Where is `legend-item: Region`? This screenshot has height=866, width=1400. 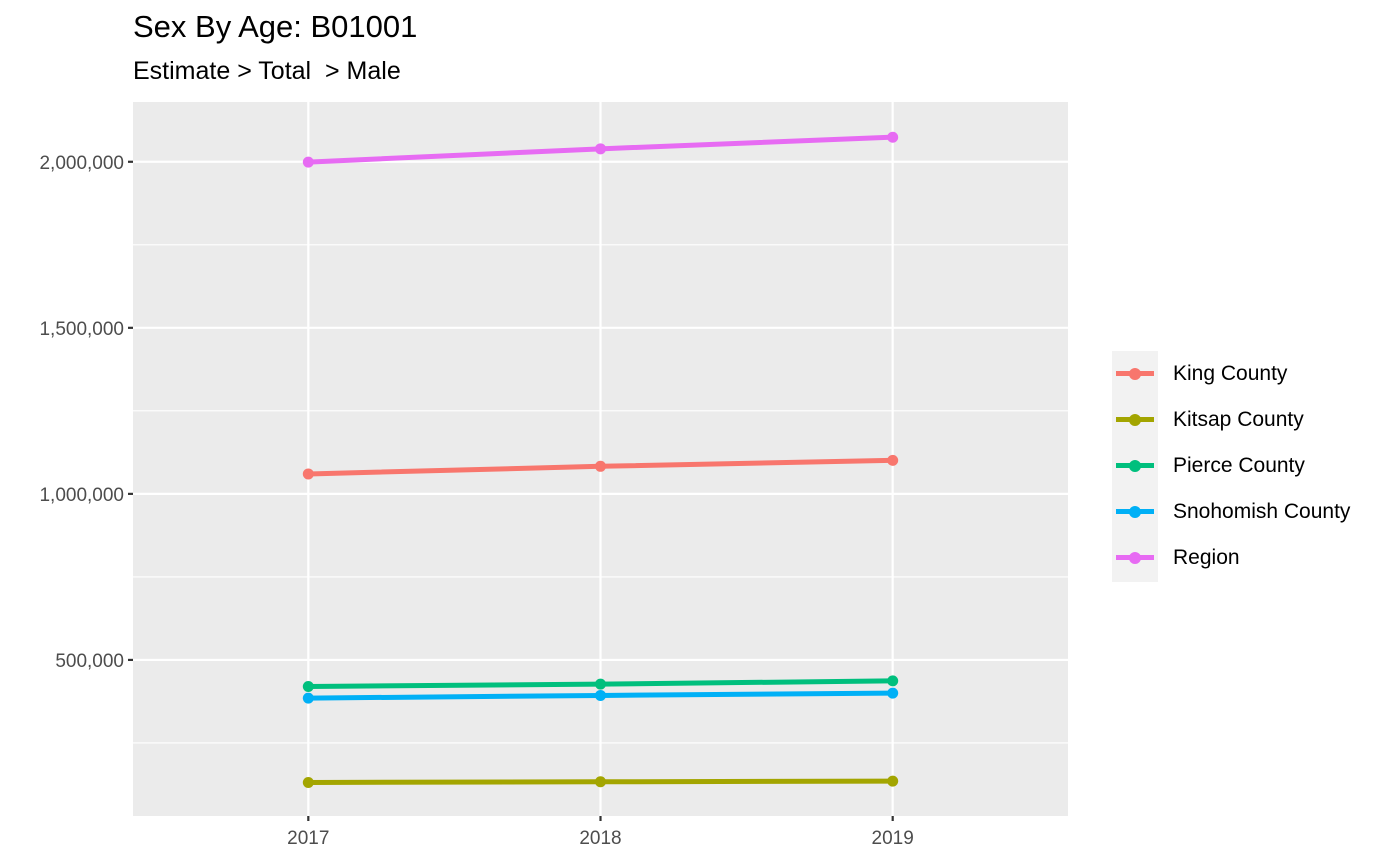
legend-item: Region is located at coordinates (1247, 558).